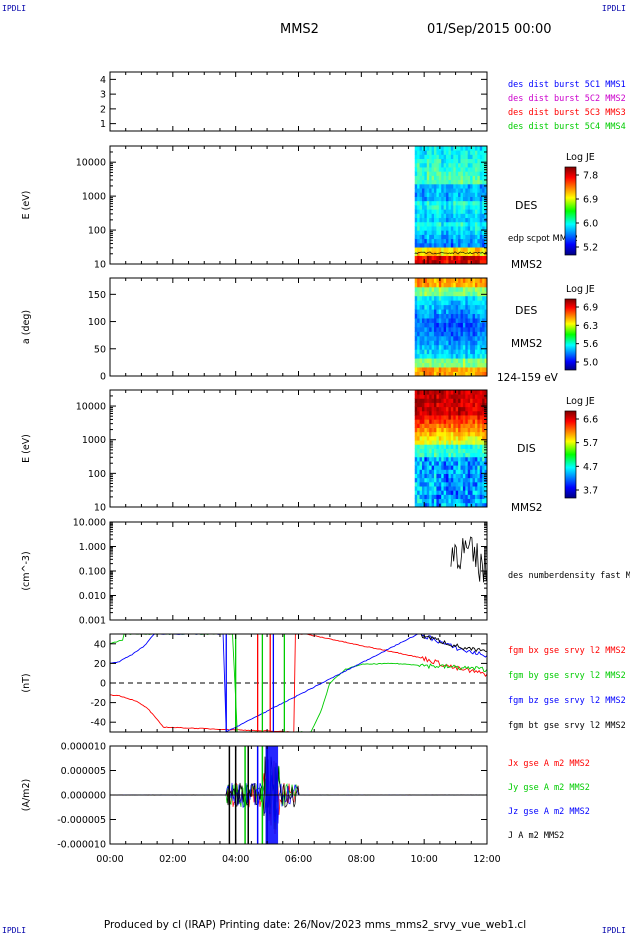  Describe the element at coordinates (298, 571) in the screenshot. I see `panel-frame-density` at that location.